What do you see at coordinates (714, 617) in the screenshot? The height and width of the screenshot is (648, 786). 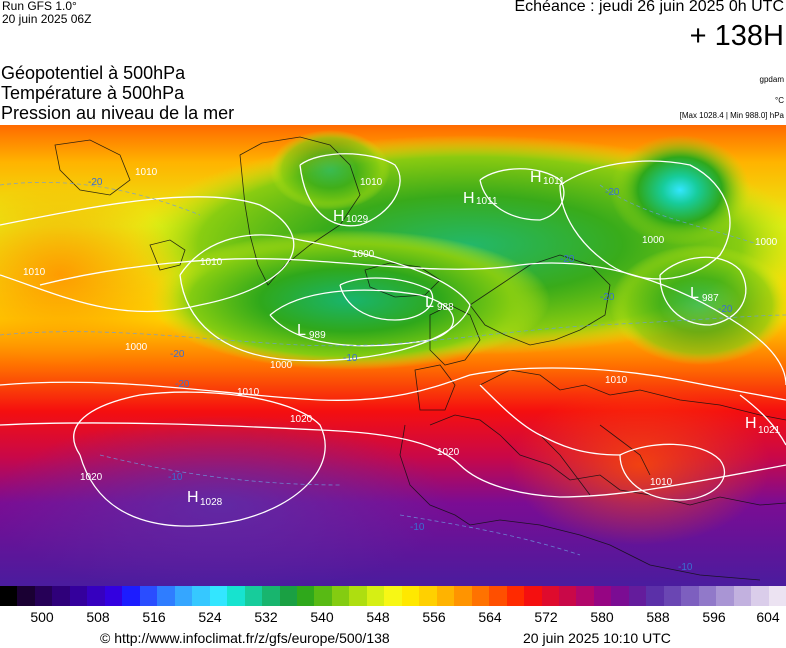 I see `scale-label: 596` at bounding box center [714, 617].